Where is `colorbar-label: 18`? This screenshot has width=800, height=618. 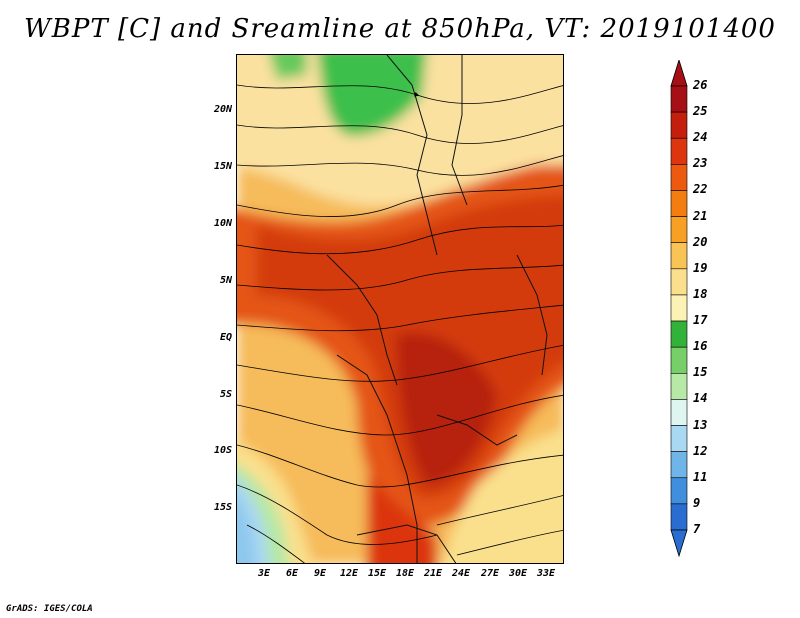 colorbar-label: 18 is located at coordinates (700, 293).